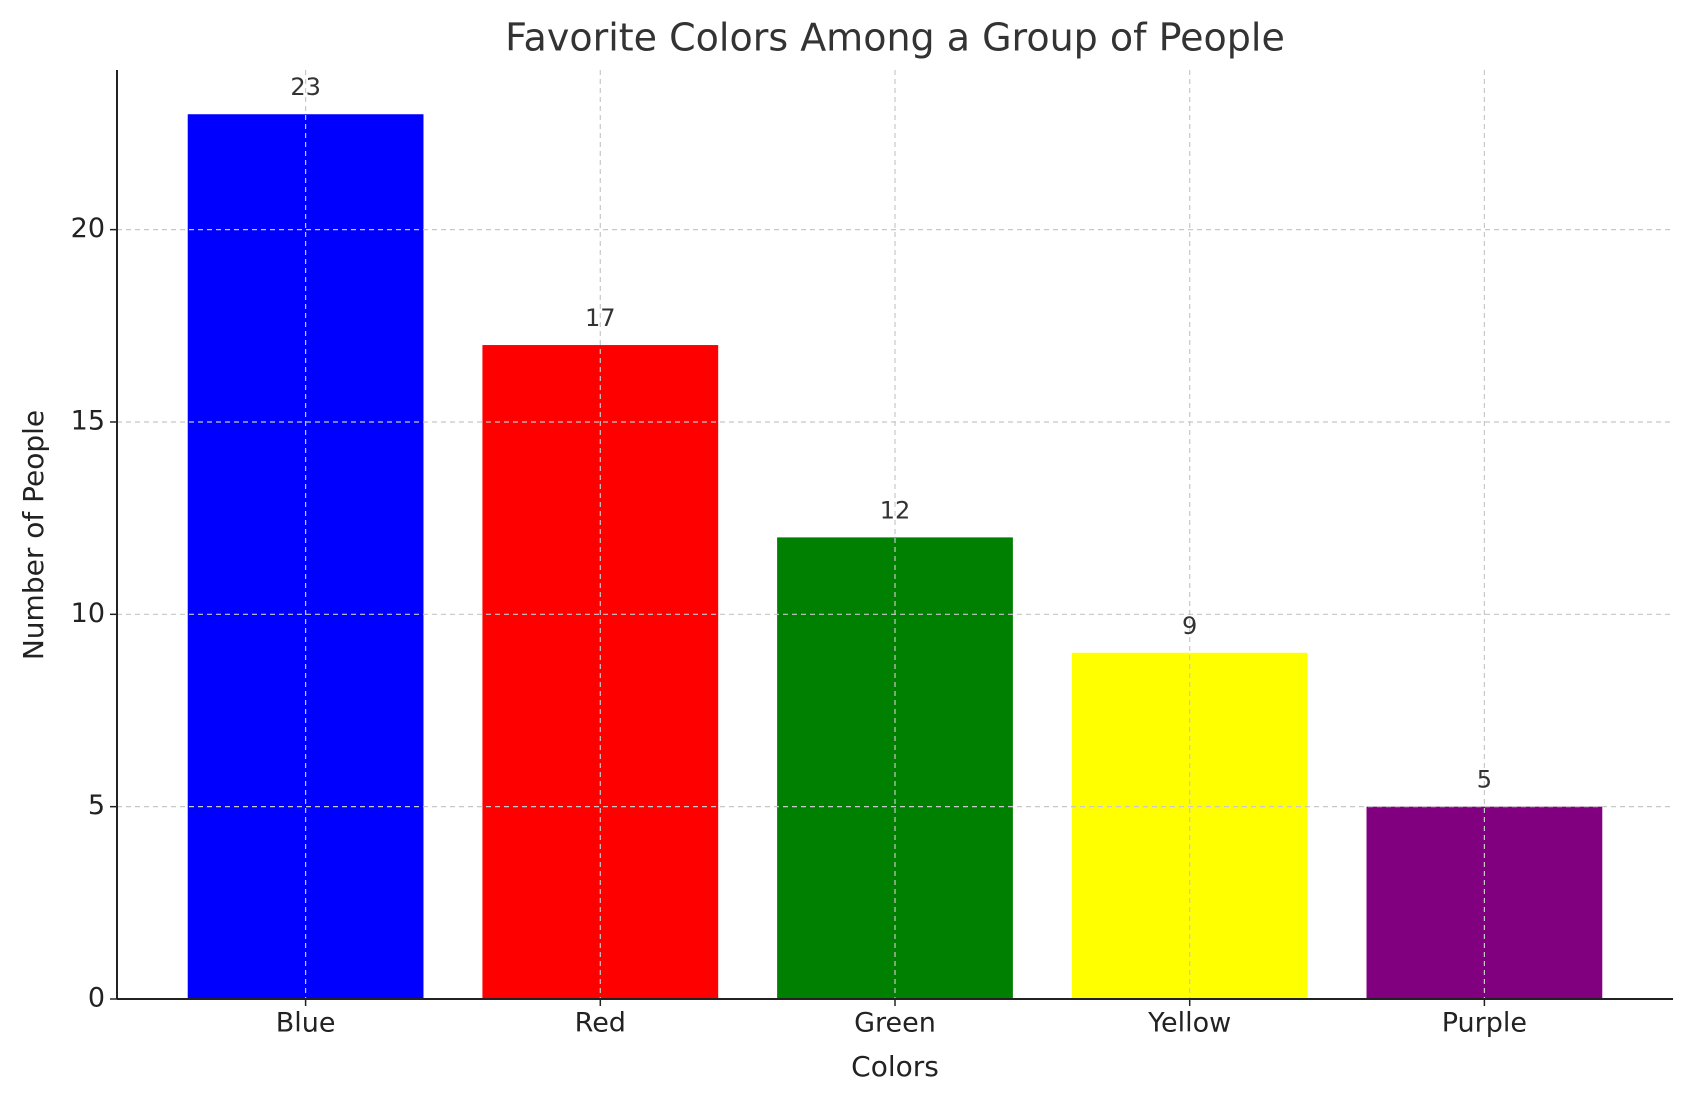  I want to click on y-tick-label: 15, so click(88, 420).